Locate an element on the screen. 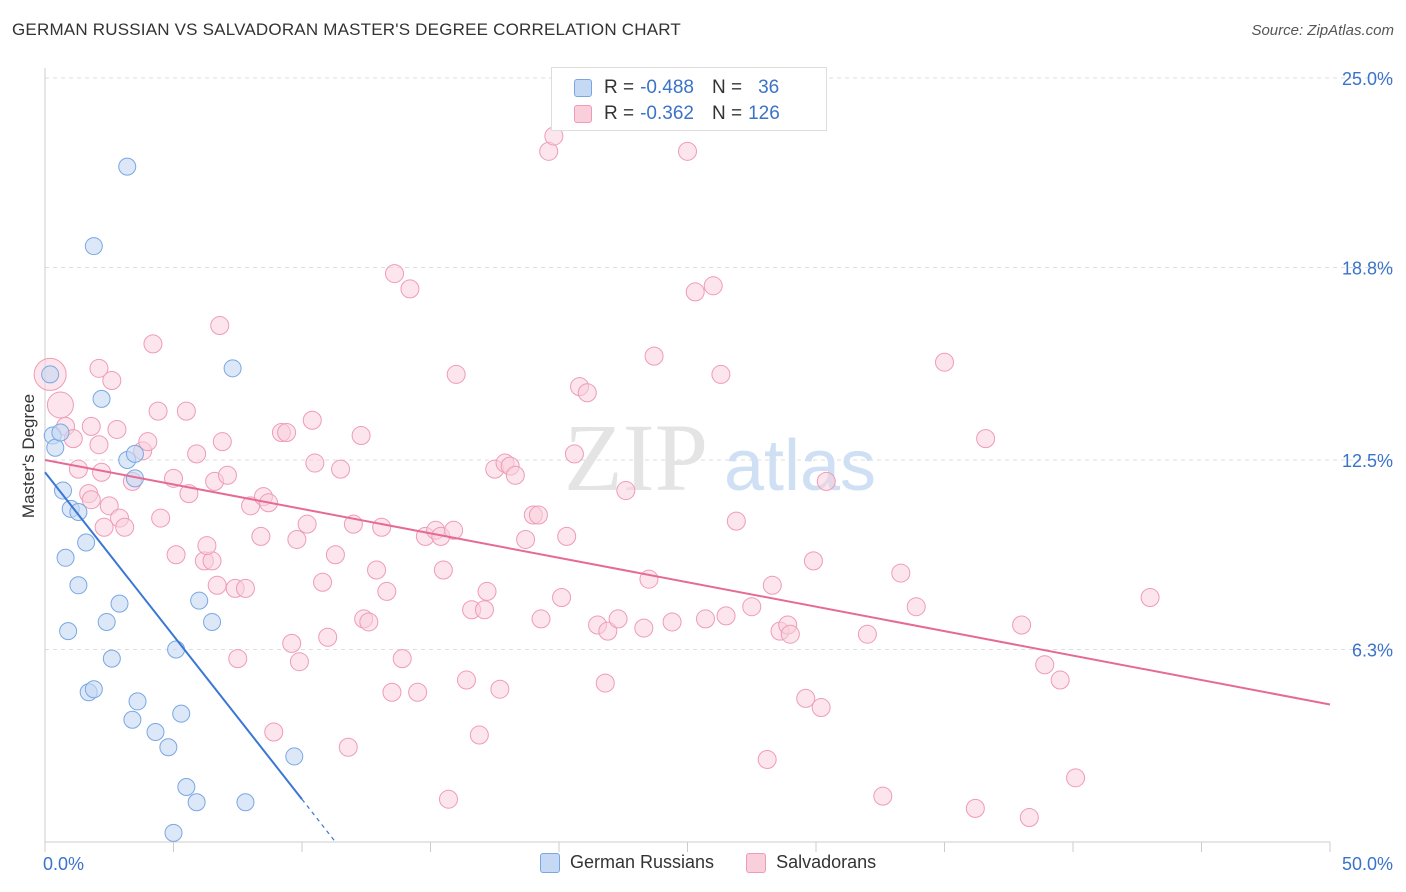 This screenshot has width=1406, height=892. series-legend: German Russians Salvadorans is located at coordinates (724, 862).